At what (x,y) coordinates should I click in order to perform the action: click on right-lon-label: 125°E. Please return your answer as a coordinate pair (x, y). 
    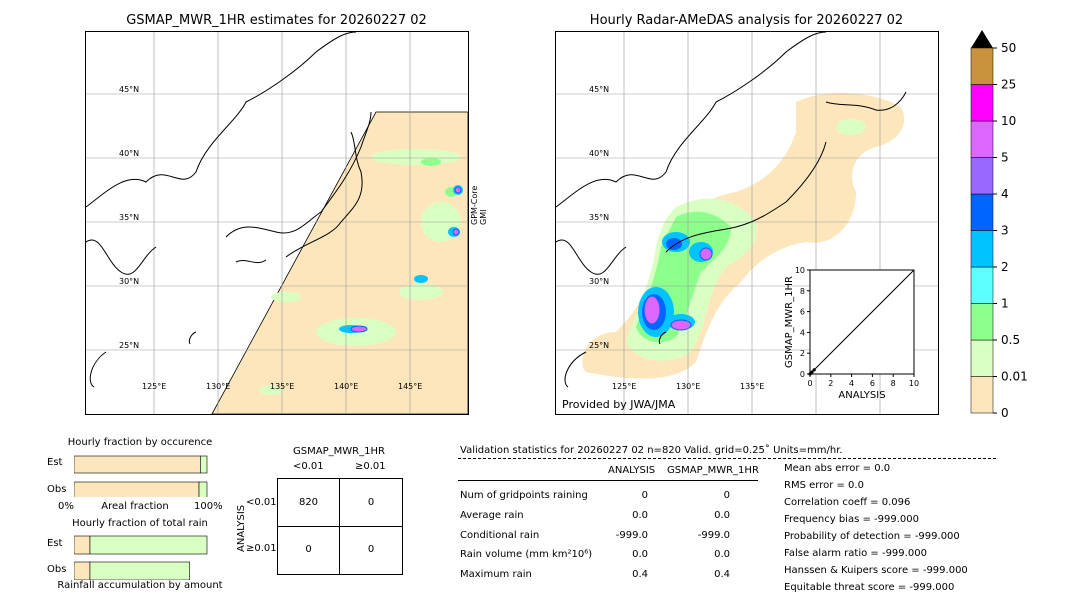
    Looking at the image, I should click on (624, 386).